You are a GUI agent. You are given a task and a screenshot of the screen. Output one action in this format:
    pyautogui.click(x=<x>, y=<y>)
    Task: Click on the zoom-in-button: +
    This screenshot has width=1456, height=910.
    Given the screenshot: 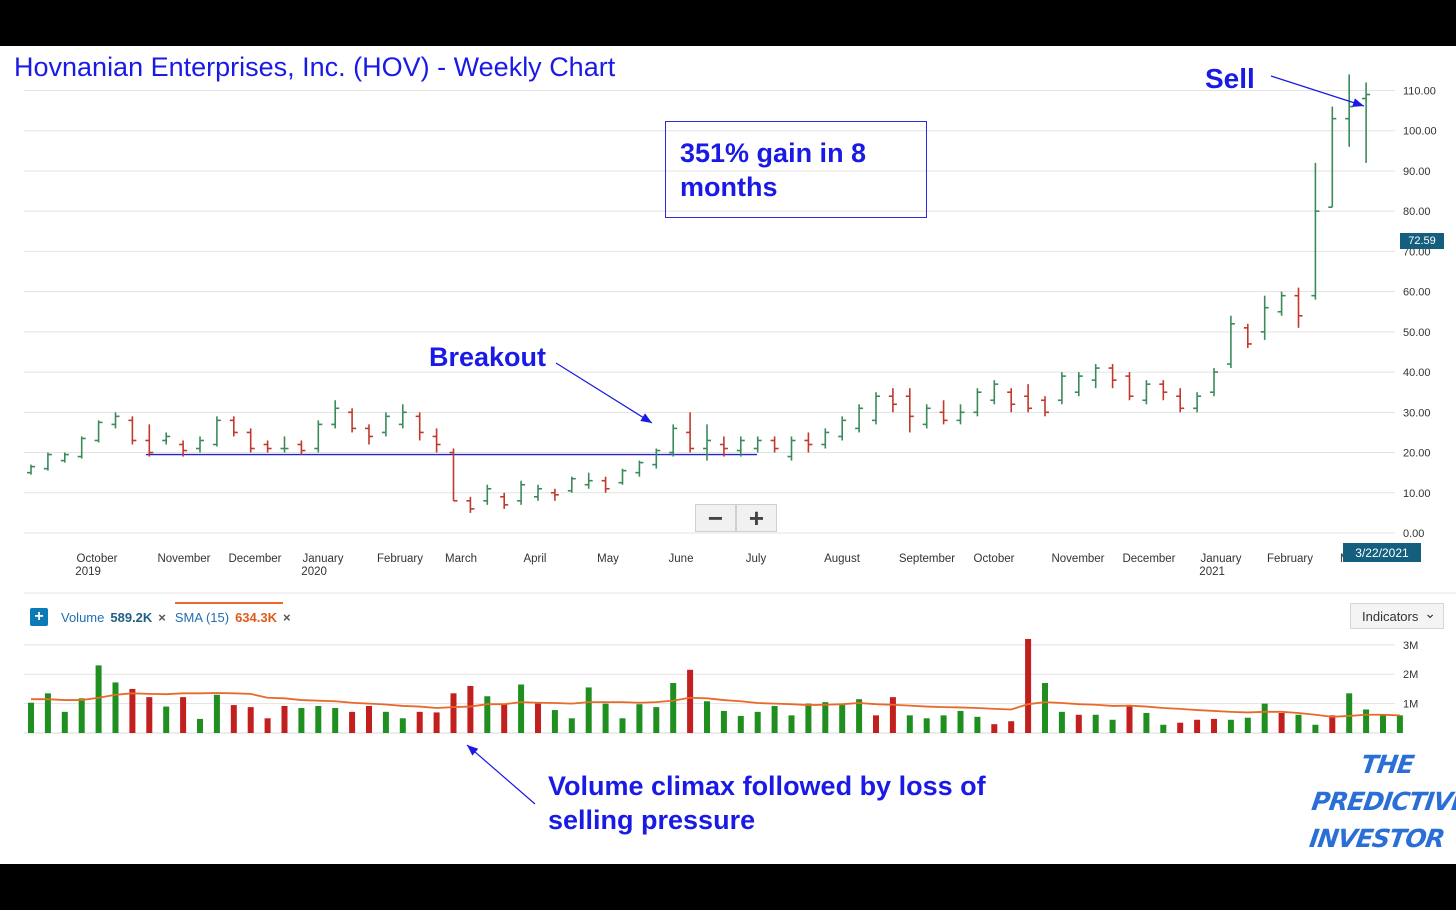 What is the action you would take?
    pyautogui.click(x=756, y=518)
    